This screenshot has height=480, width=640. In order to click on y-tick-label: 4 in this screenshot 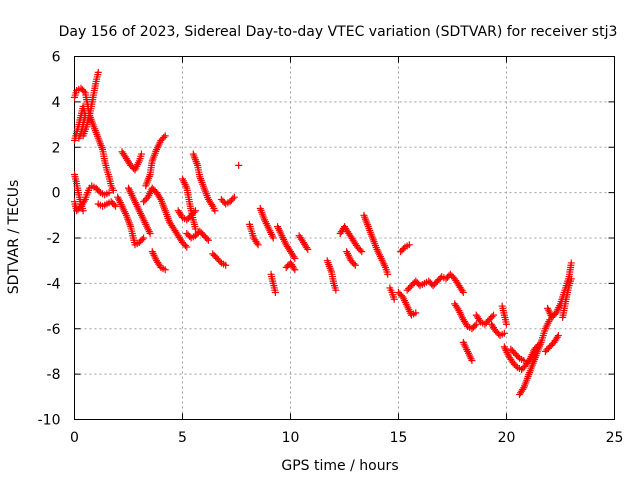, I will do `click(56, 103)`.